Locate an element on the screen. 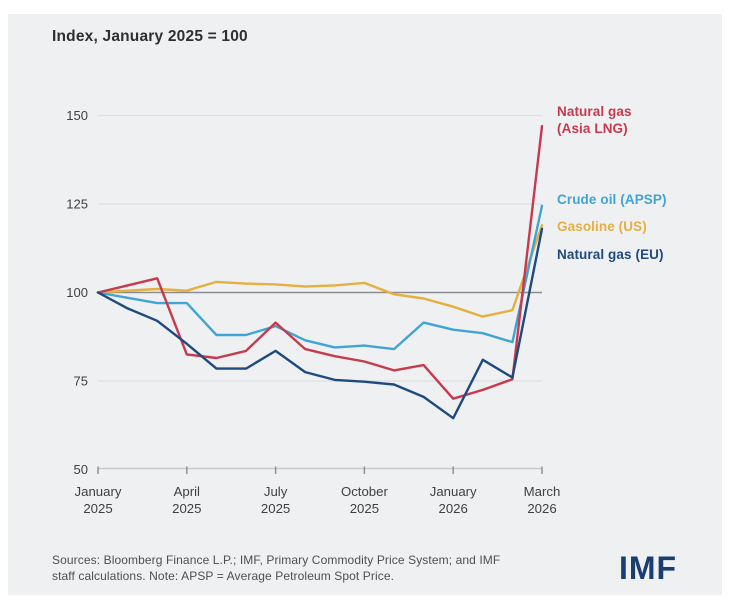 This screenshot has height=609, width=730. legend-line: Natural gas (EU) is located at coordinates (610, 254).